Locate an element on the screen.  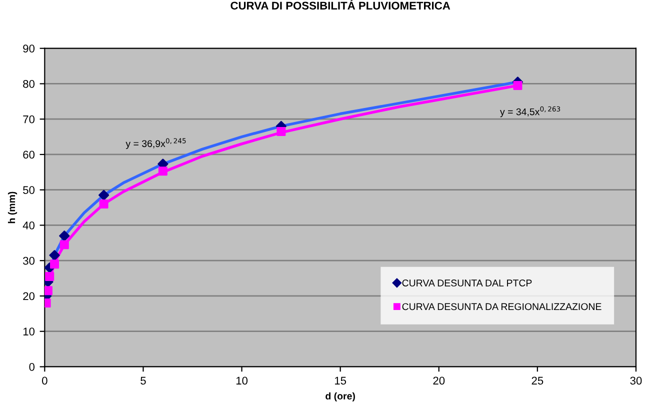
x-tick-label: 30 is located at coordinates (636, 380).